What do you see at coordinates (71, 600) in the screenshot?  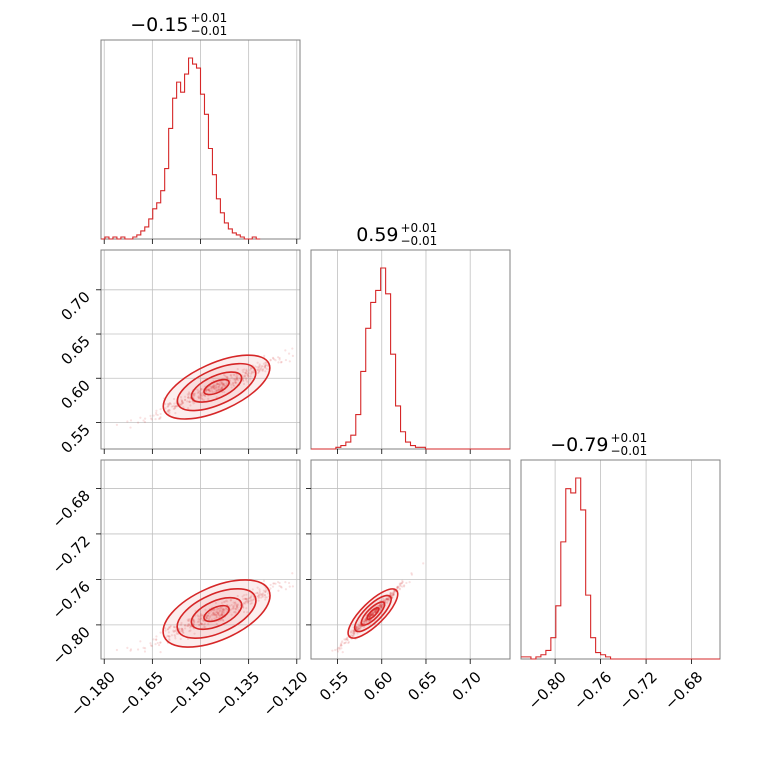 I see `y-tick-label-2-1: −0.76` at bounding box center [71, 600].